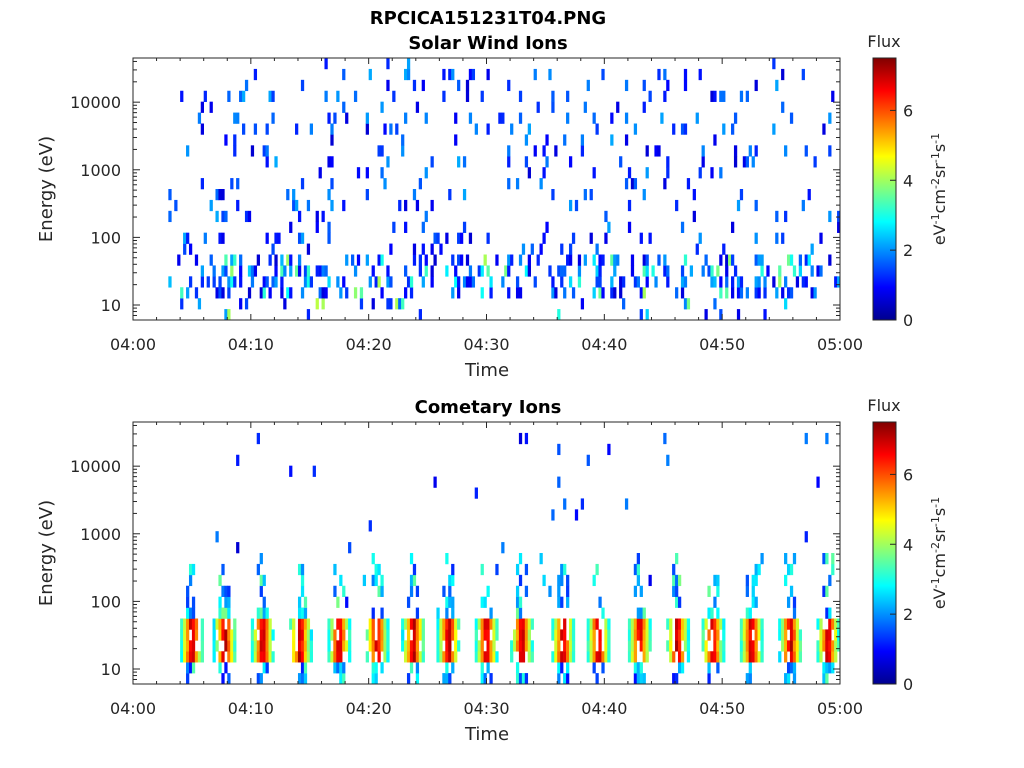 The height and width of the screenshot is (768, 1024). I want to click on x-tick-label: 04:50, so click(722, 344).